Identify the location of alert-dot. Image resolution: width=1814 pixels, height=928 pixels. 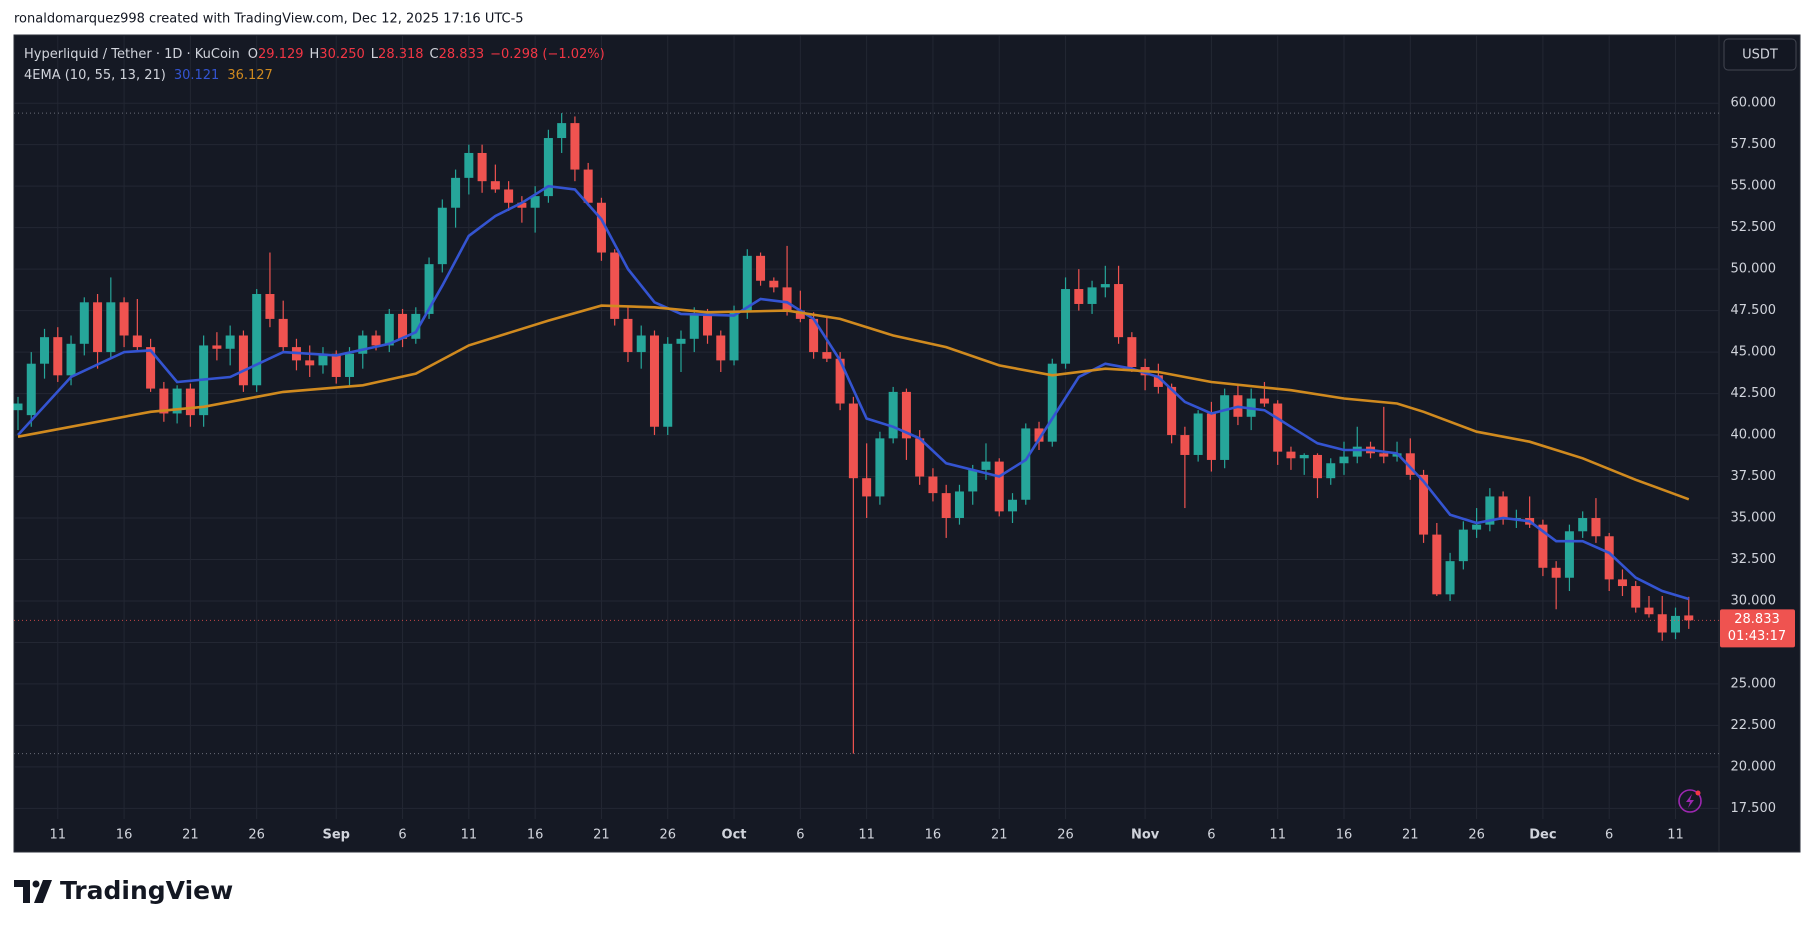
(1698, 793).